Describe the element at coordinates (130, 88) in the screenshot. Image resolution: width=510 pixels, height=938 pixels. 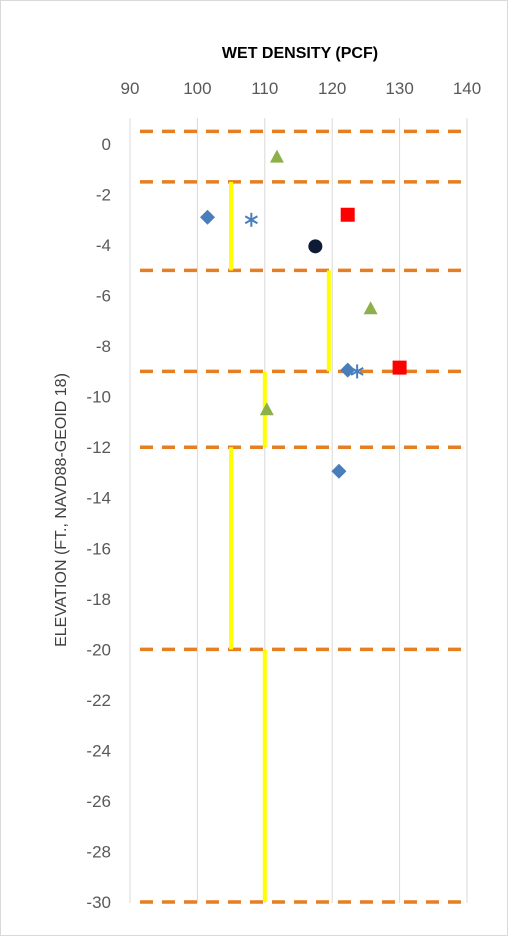
I see `x-tick-label: 90` at that location.